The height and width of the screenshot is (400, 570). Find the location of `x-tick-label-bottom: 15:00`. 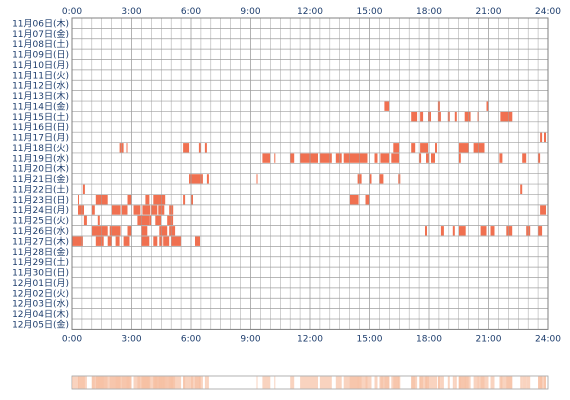

x-tick-label-bottom: 15:00 is located at coordinates (370, 339).